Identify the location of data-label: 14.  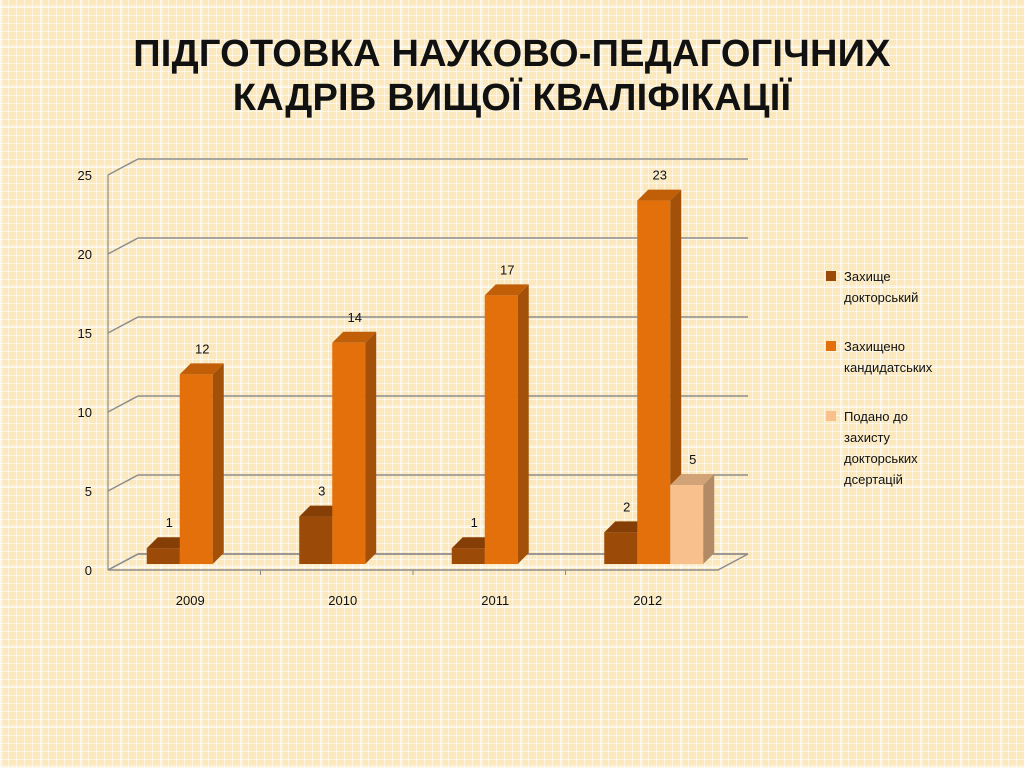
(355, 317).